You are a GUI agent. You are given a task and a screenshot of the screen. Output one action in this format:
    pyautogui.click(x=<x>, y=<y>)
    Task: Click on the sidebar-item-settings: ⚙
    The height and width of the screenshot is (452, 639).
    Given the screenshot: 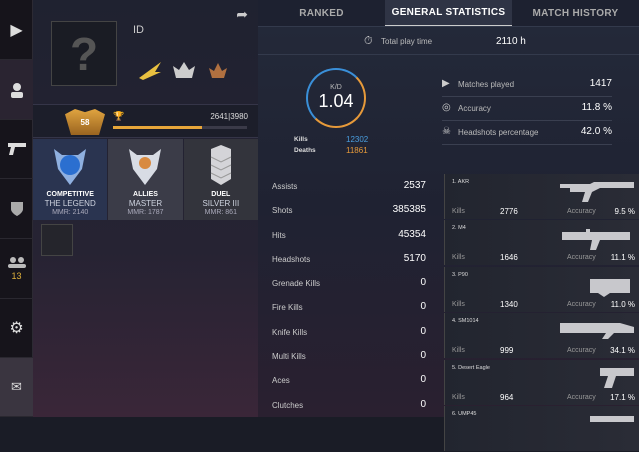 What is the action you would take?
    pyautogui.click(x=16, y=328)
    